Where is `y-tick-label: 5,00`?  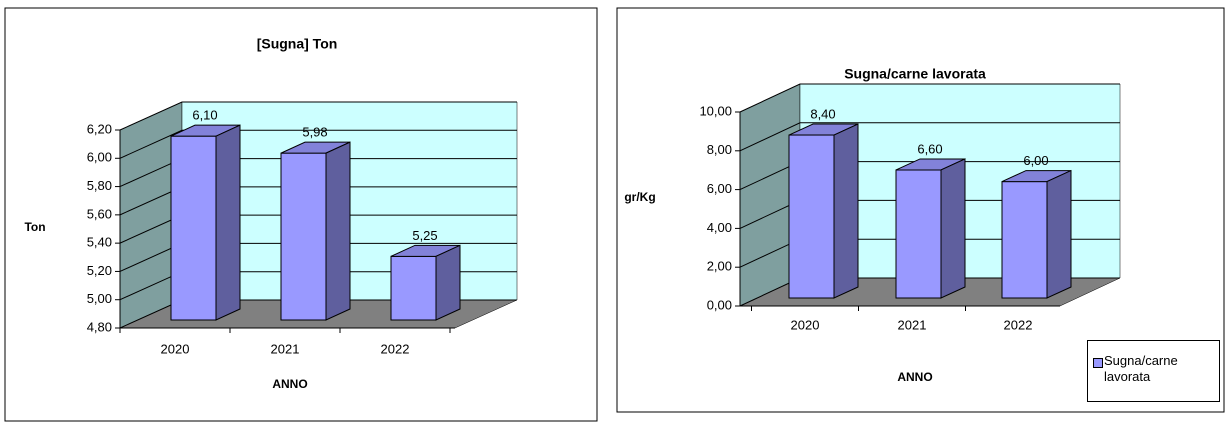 y-tick-label: 5,00 is located at coordinates (99, 298).